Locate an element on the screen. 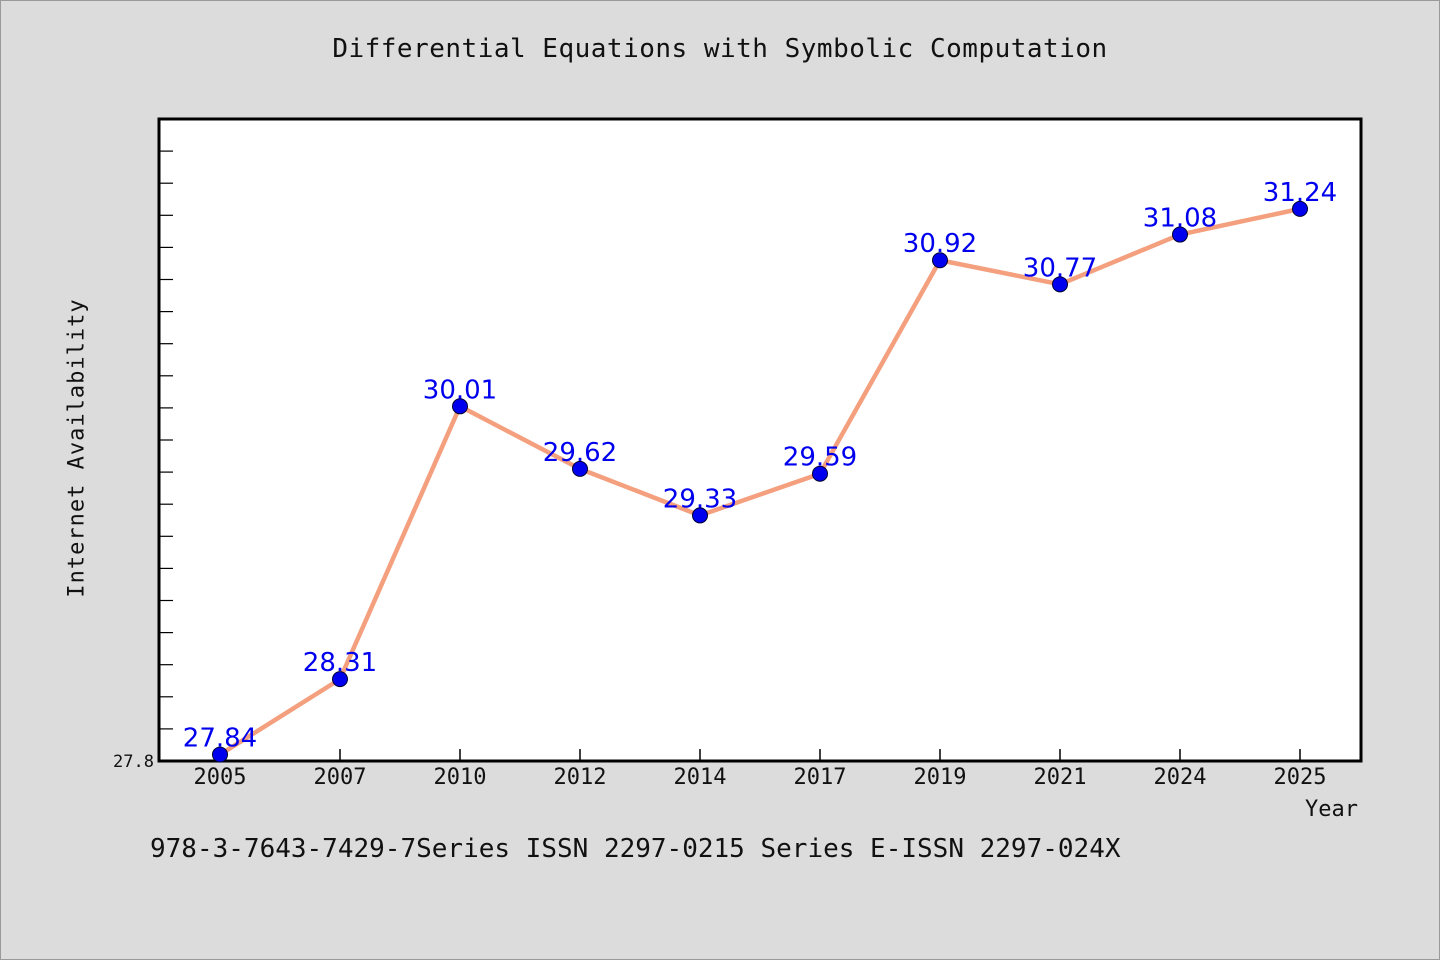  data-label: 30.01 is located at coordinates (460, 390).